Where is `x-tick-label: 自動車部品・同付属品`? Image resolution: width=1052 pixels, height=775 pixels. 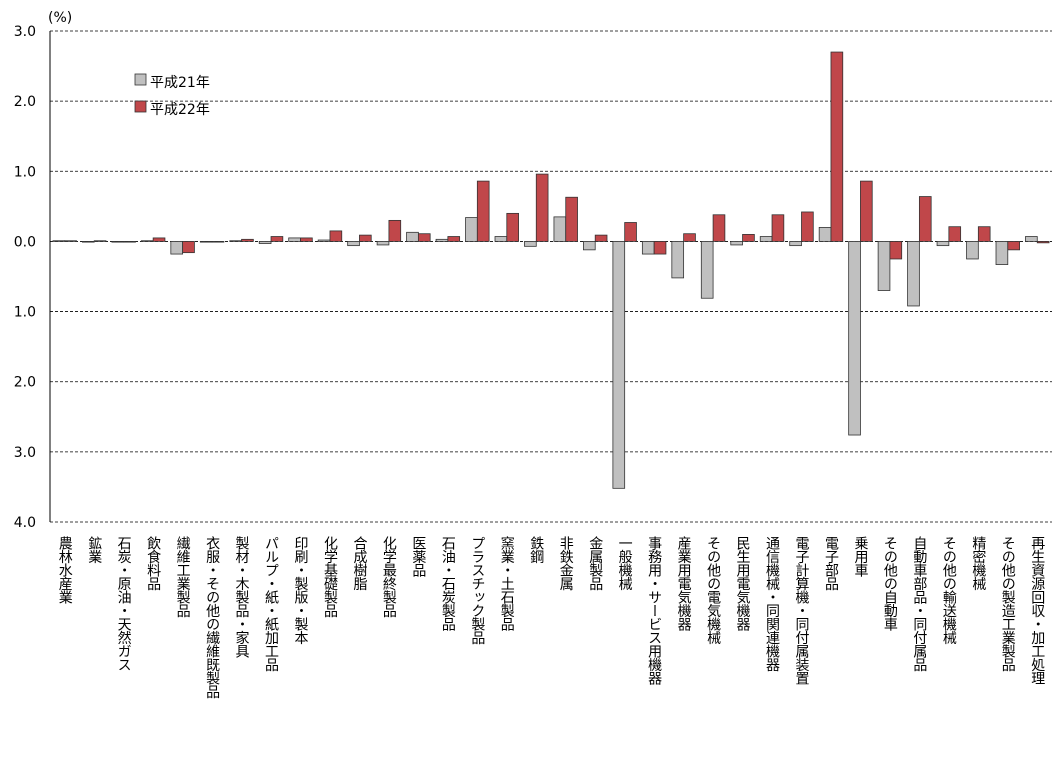 x-tick-label: 自動車部品・同付属品 is located at coordinates (919, 604).